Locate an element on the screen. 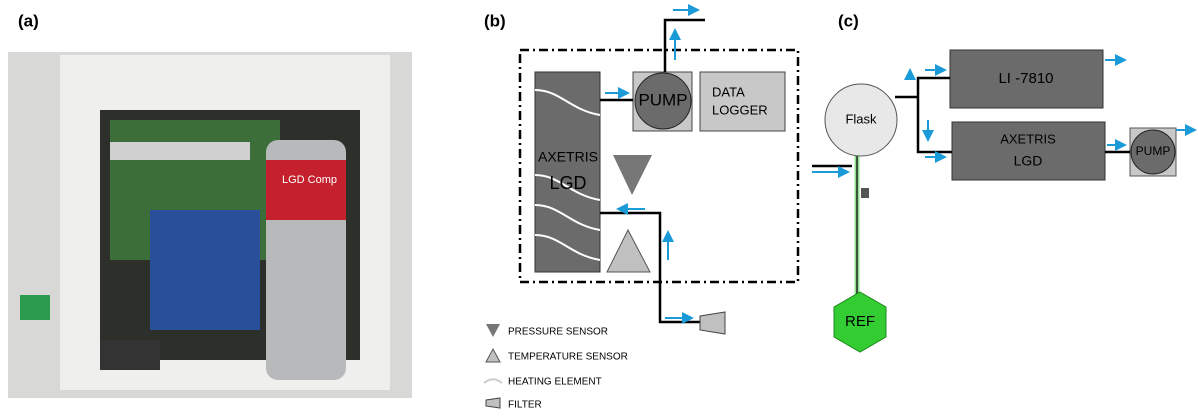 The image size is (1198, 419). data-logger is located at coordinates (742, 101).